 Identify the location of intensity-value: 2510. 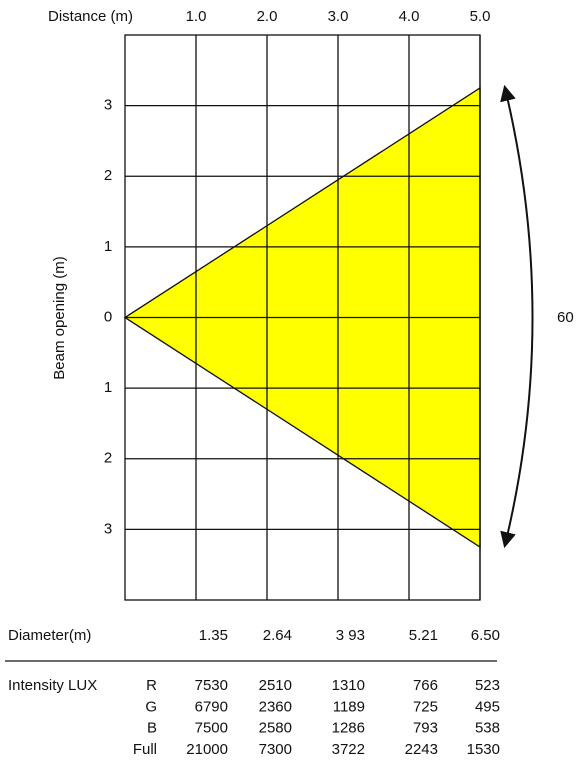
(275, 685).